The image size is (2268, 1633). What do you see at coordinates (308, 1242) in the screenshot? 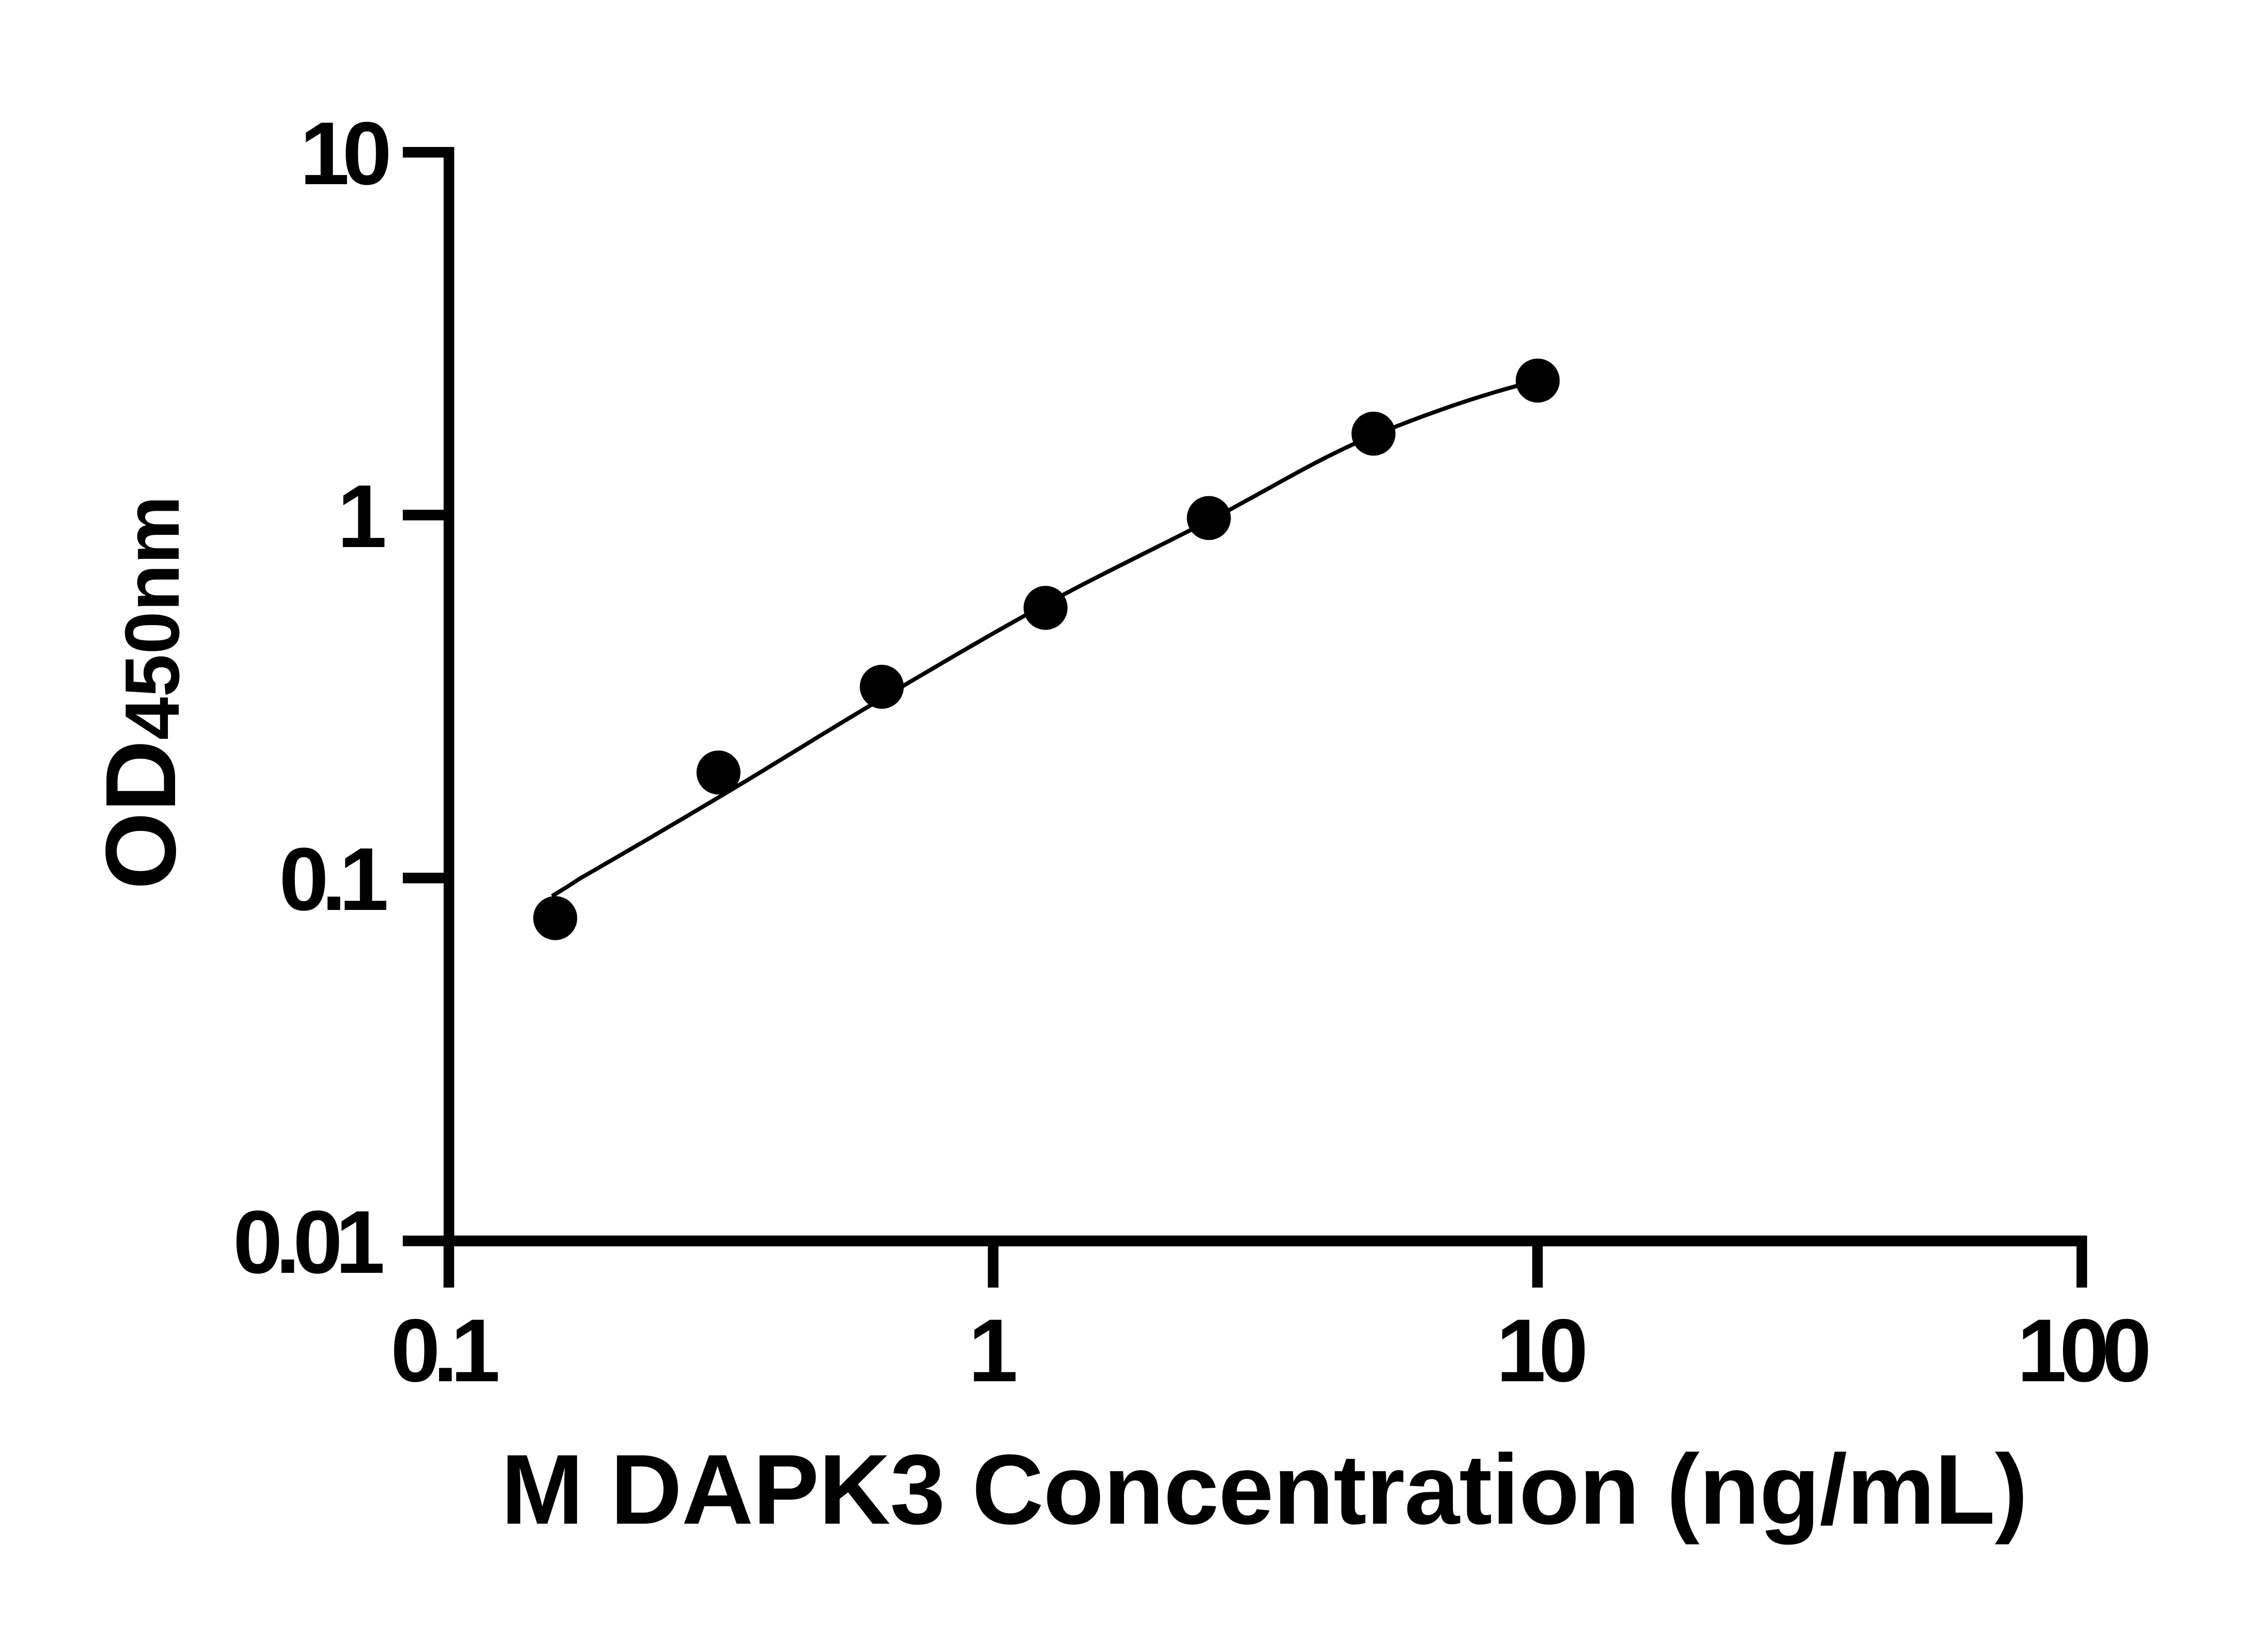
I see `svg-text: 0.01` at bounding box center [308, 1242].